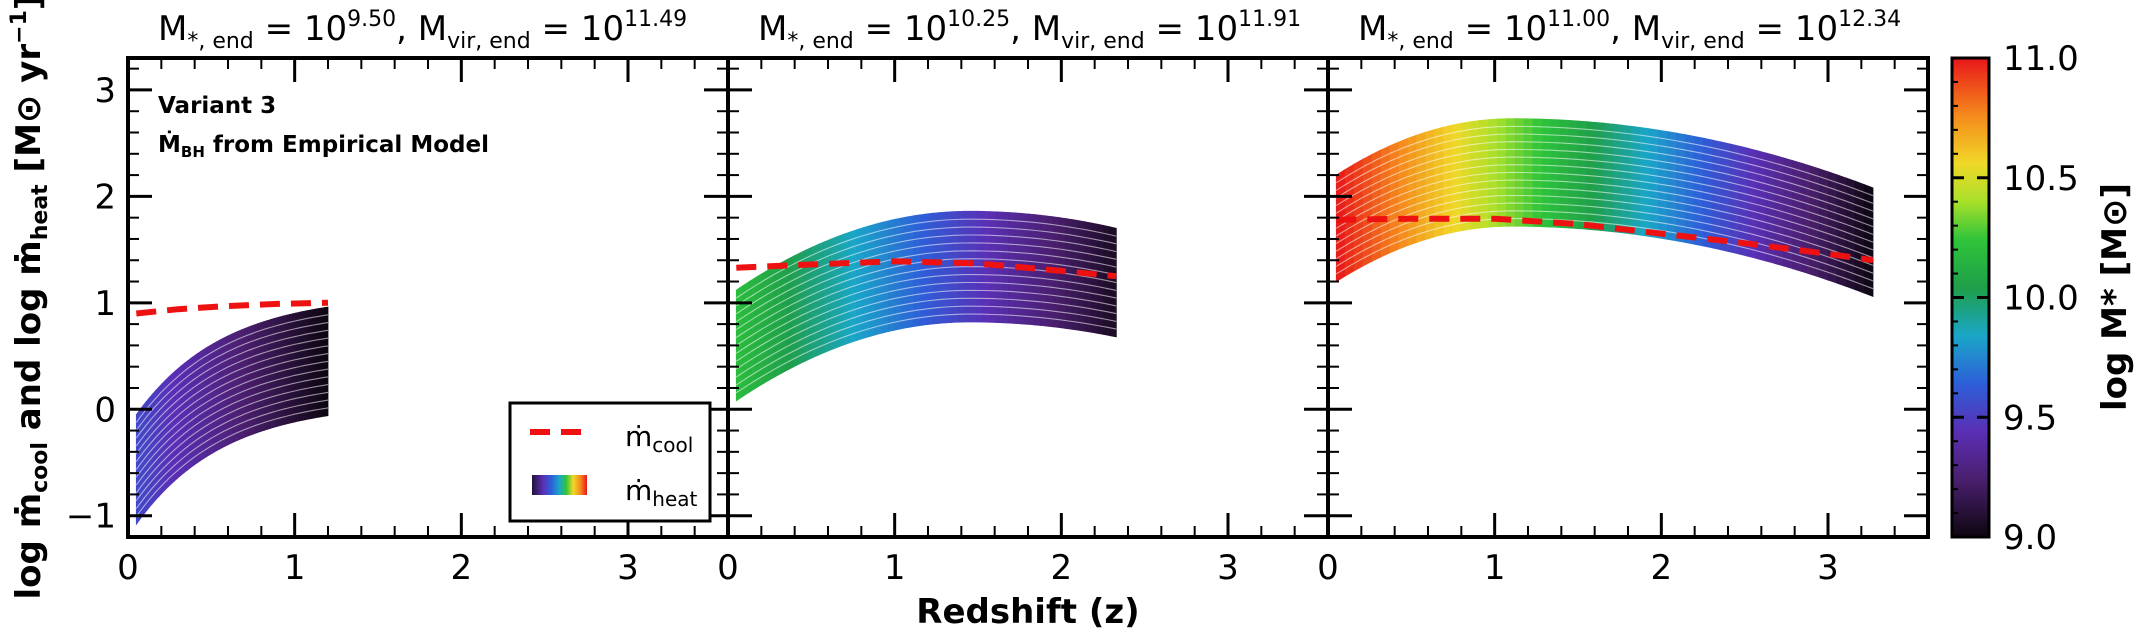  I want to click on x-axis-label: Redshift (z), so click(1027, 612).